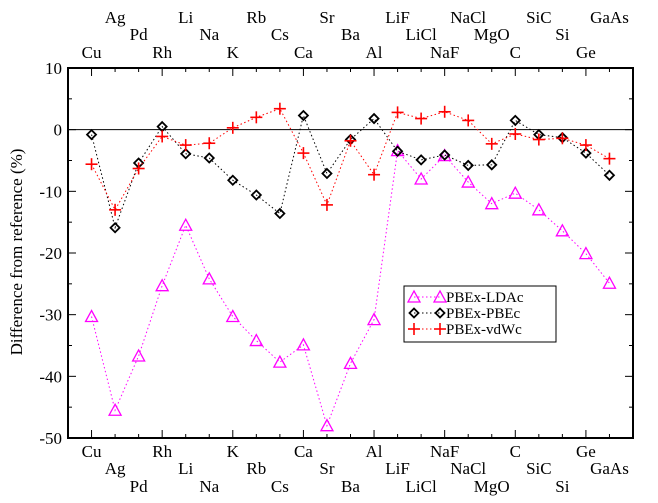  I want to click on bottom-category-label: LiCl, so click(421, 486).